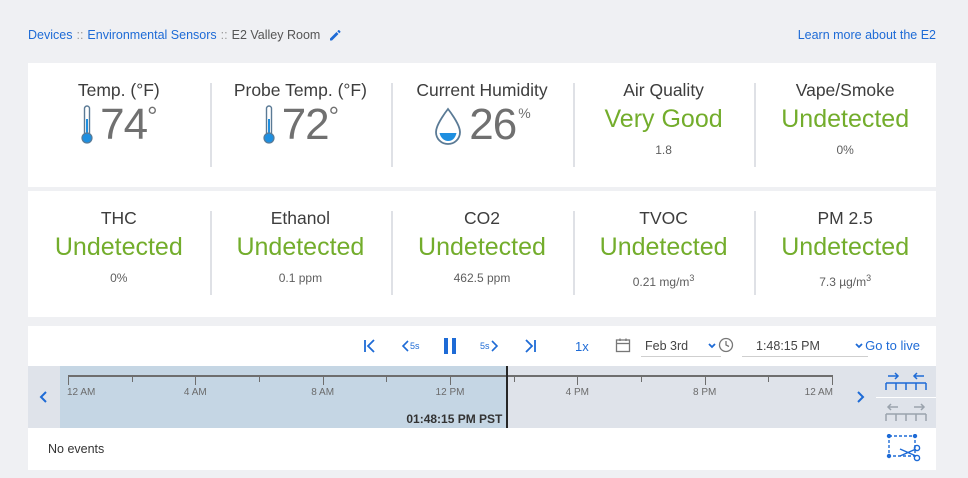  What do you see at coordinates (118, 90) in the screenshot?
I see `temp-label: Temp. (°F)` at bounding box center [118, 90].